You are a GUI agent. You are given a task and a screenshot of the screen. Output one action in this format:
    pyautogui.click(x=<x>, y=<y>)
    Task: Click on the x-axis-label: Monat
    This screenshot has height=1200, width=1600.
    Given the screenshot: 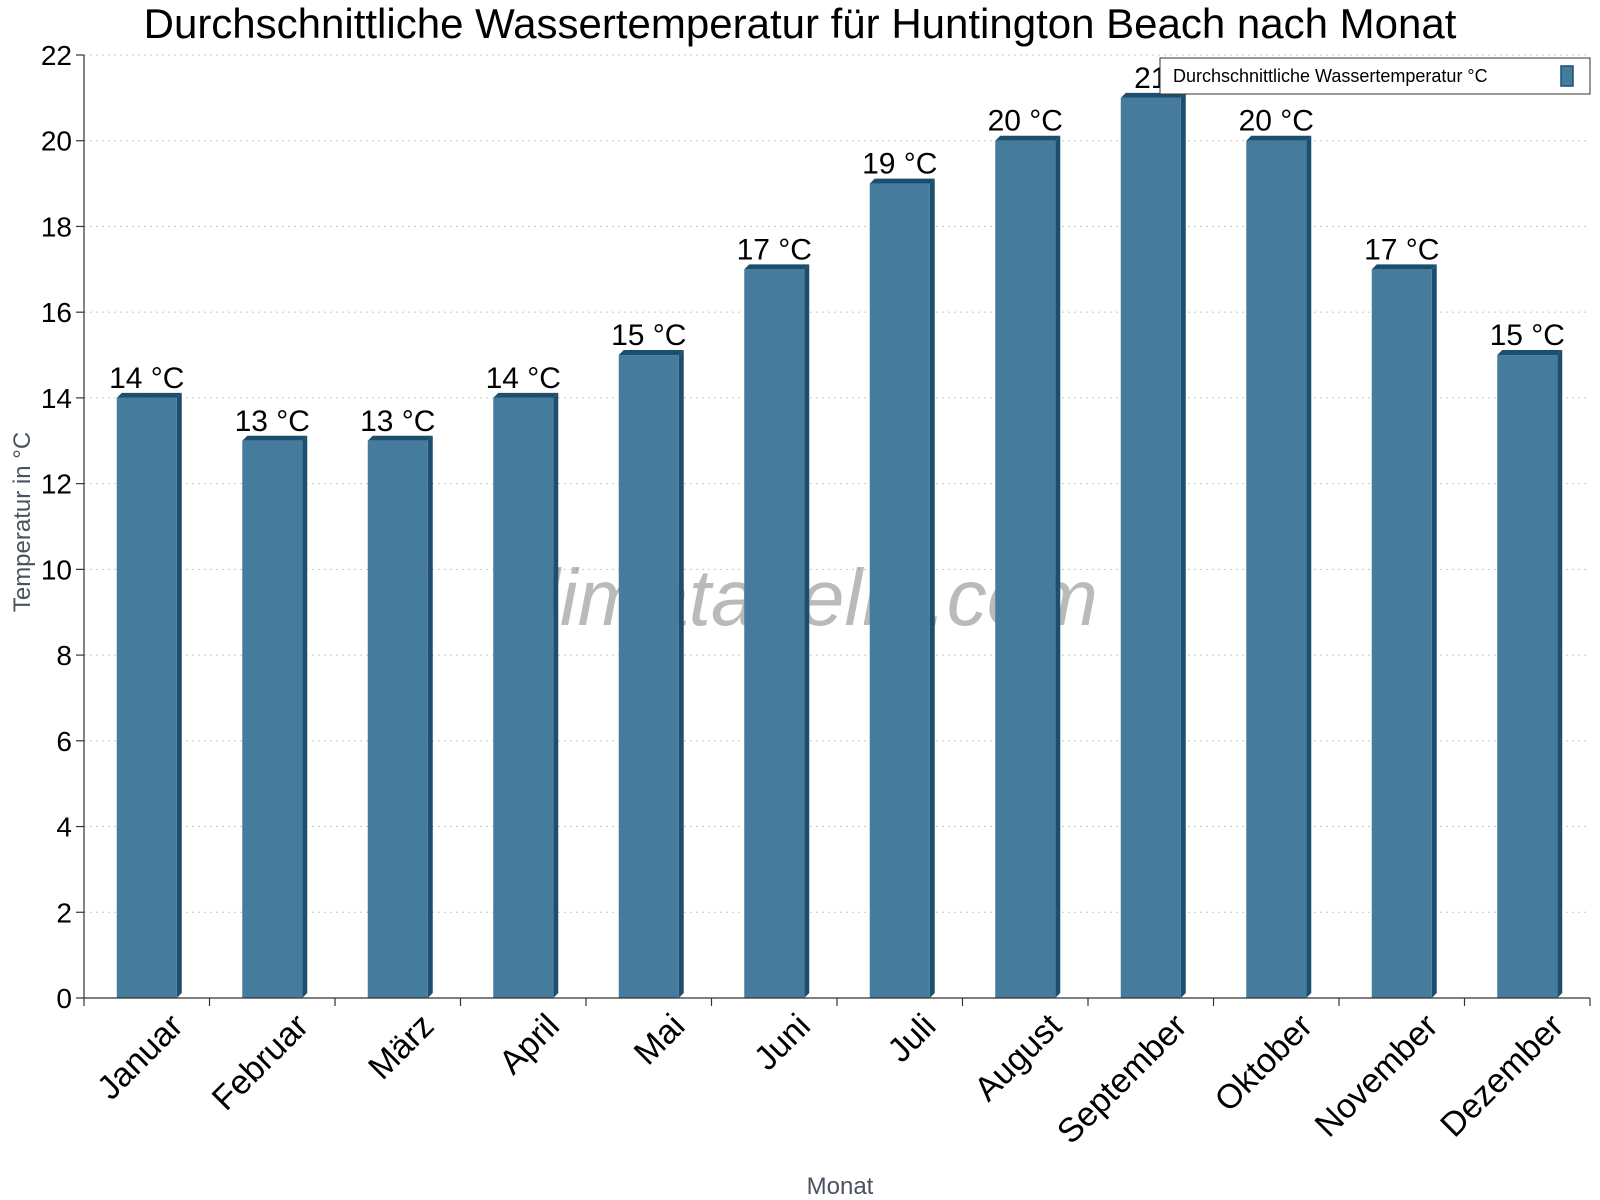 What is the action you would take?
    pyautogui.click(x=840, y=1186)
    